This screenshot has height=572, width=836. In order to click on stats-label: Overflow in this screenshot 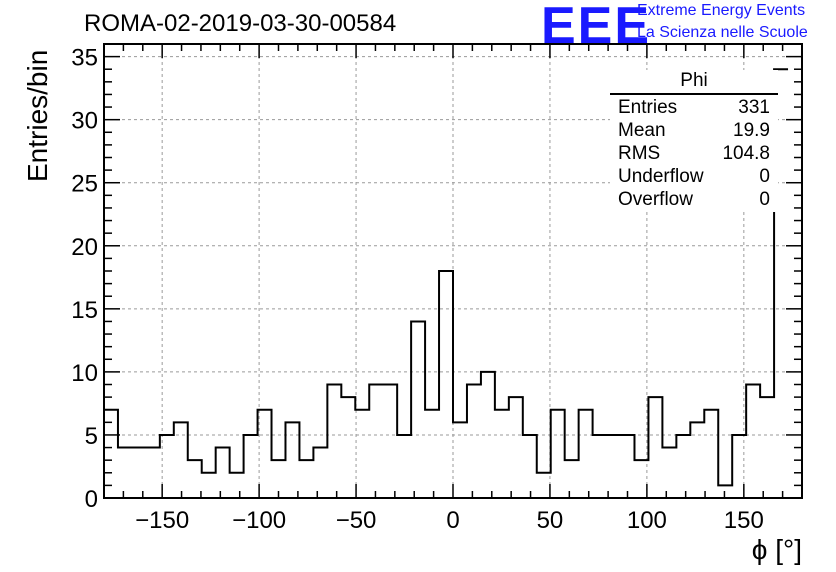, I will do `click(655, 199)`.